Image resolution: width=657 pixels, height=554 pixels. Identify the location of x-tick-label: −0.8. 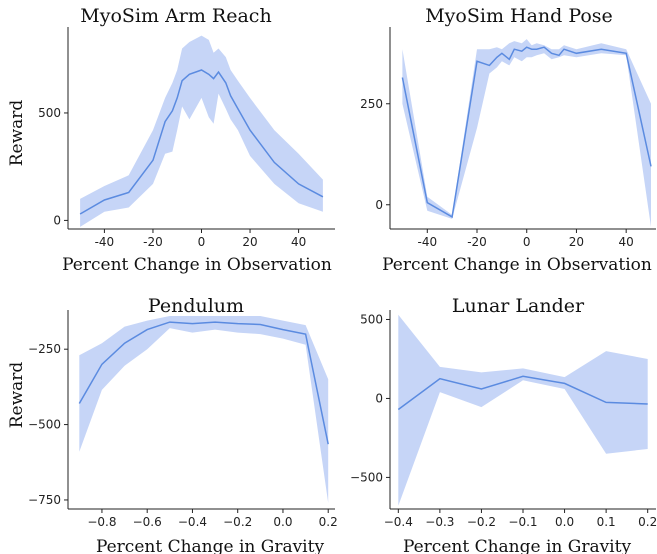
(101, 522).